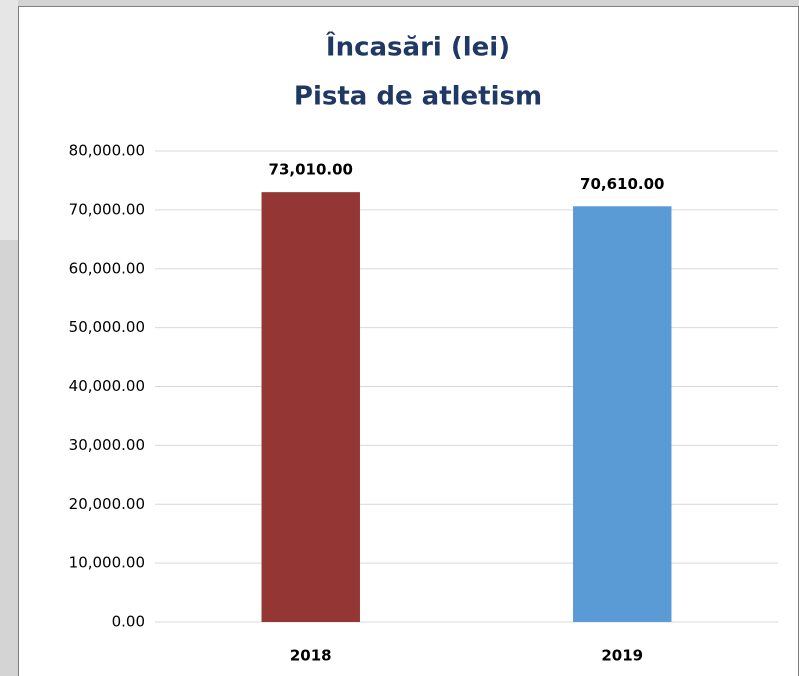  I want to click on y-tick-label: 40,000.00, so click(107, 386).